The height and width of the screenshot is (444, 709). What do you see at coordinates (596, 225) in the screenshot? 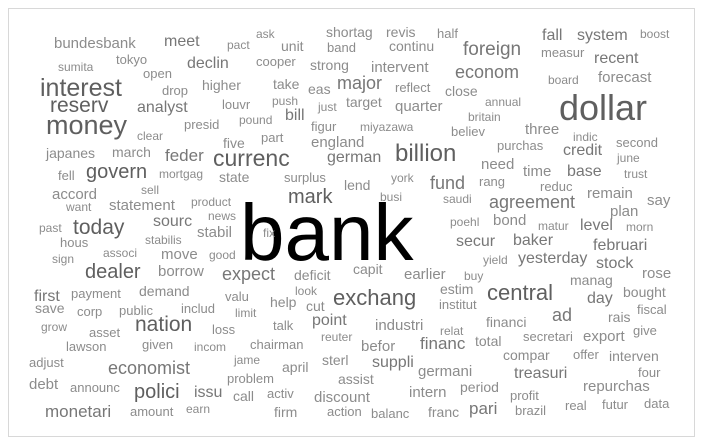
I see `word: level` at bounding box center [596, 225].